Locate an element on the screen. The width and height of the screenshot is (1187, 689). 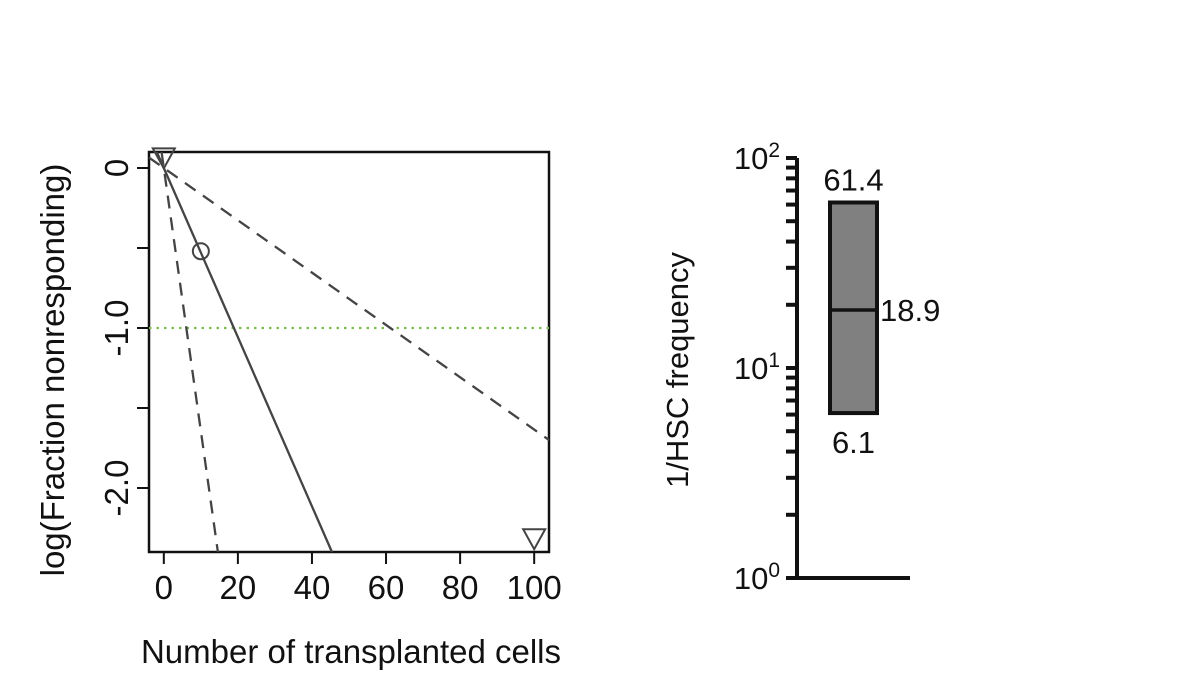
data-point-circle is located at coordinates (200, 251).